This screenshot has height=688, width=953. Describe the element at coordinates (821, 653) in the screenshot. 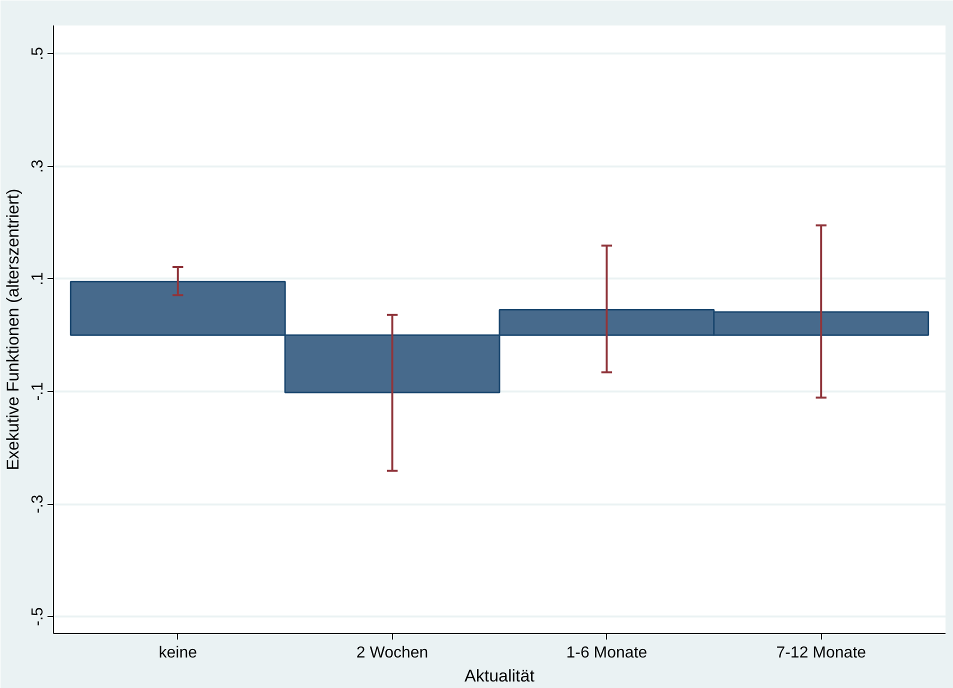

I see `x-tick-label: 7-12 Monate` at that location.